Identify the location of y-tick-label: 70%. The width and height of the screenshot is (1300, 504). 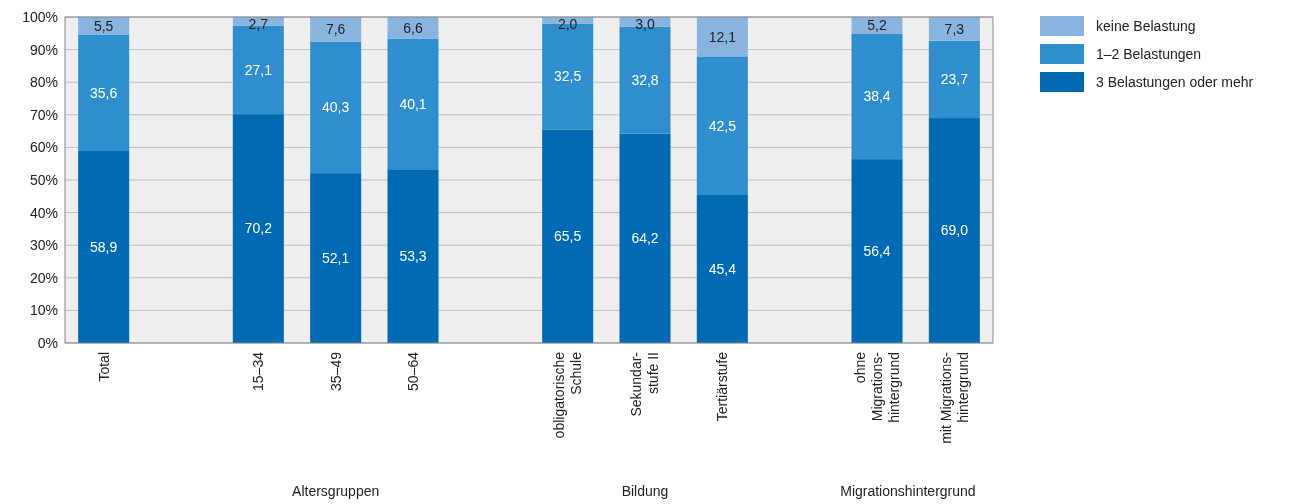
(43, 114).